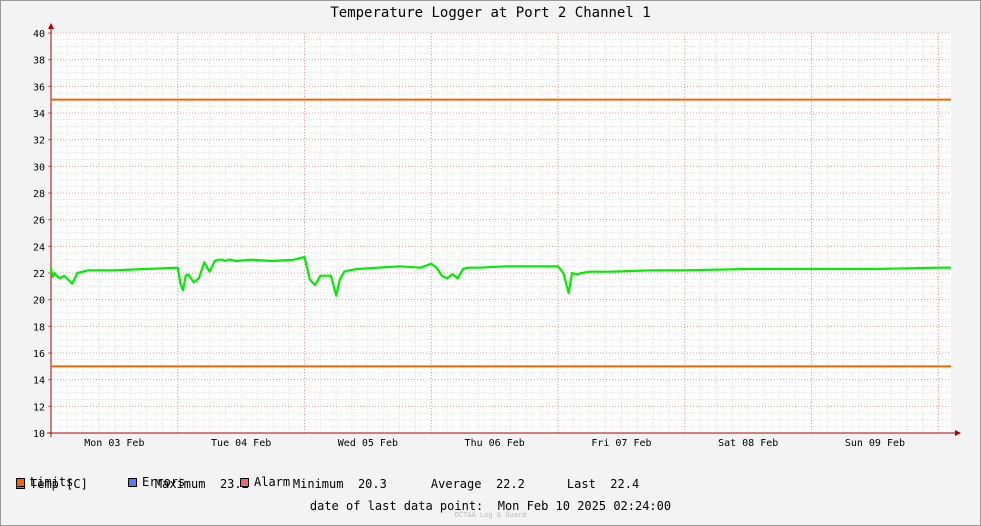 The image size is (981, 526). What do you see at coordinates (39, 407) in the screenshot?
I see `y-tick-label: 12` at bounding box center [39, 407].